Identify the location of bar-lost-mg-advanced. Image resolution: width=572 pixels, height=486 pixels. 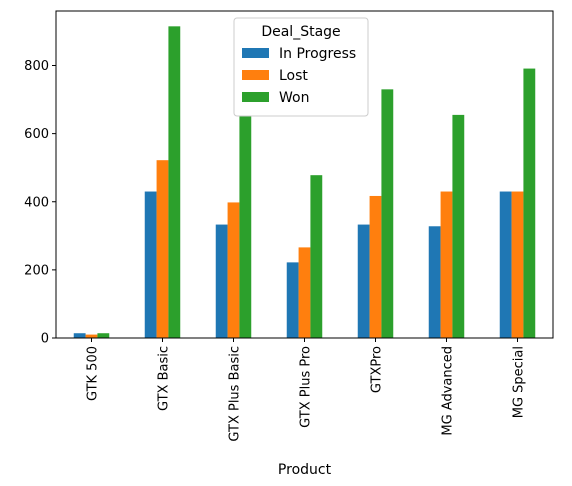
(446, 264).